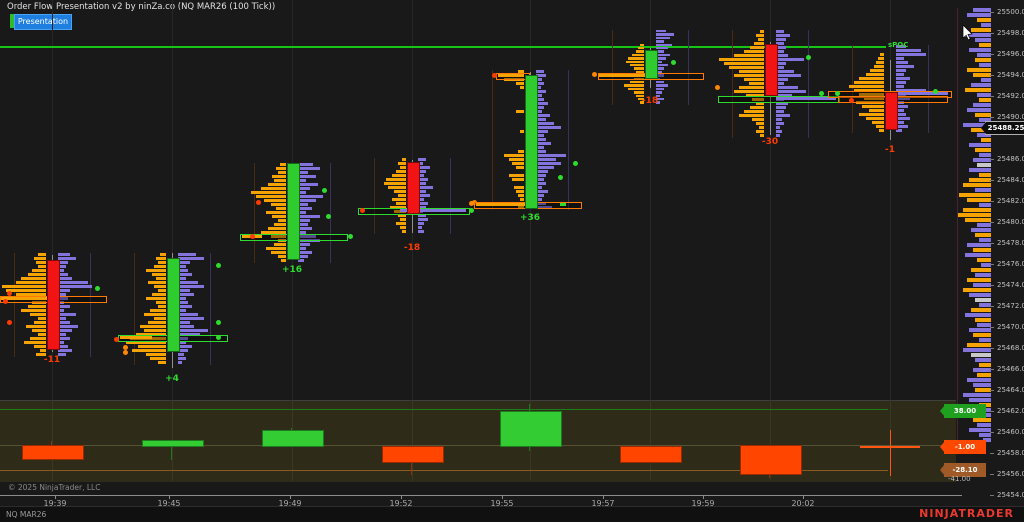 Image resolution: width=1024 pixels, height=522 pixels. Describe the element at coordinates (650, 240) in the screenshot. I see `time-gridline` at that location.